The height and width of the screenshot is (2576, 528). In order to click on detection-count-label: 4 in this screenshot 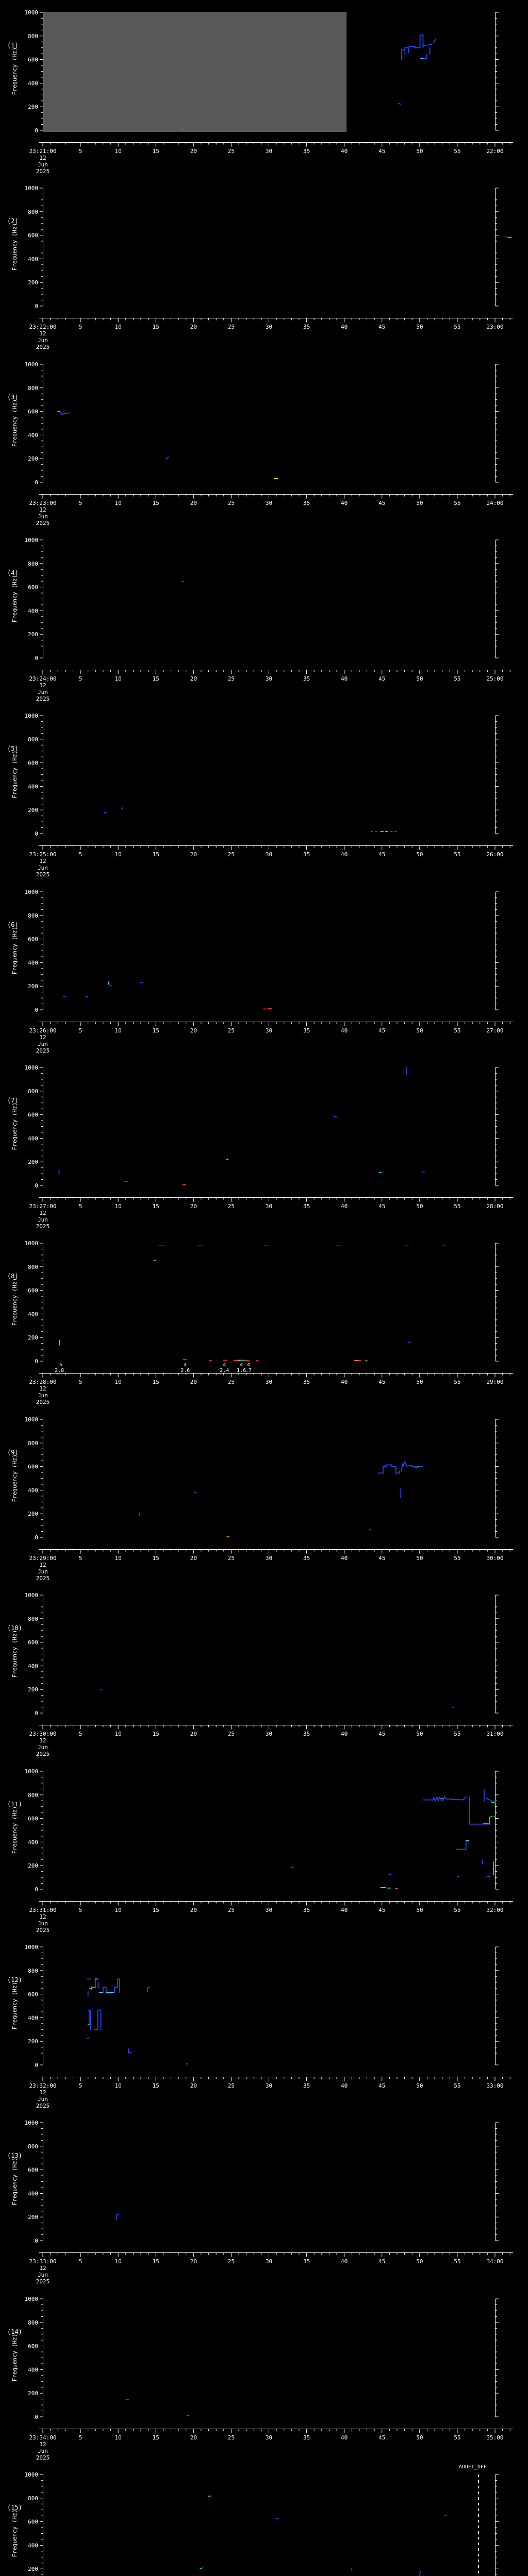, I will do `click(241, 1365)`.